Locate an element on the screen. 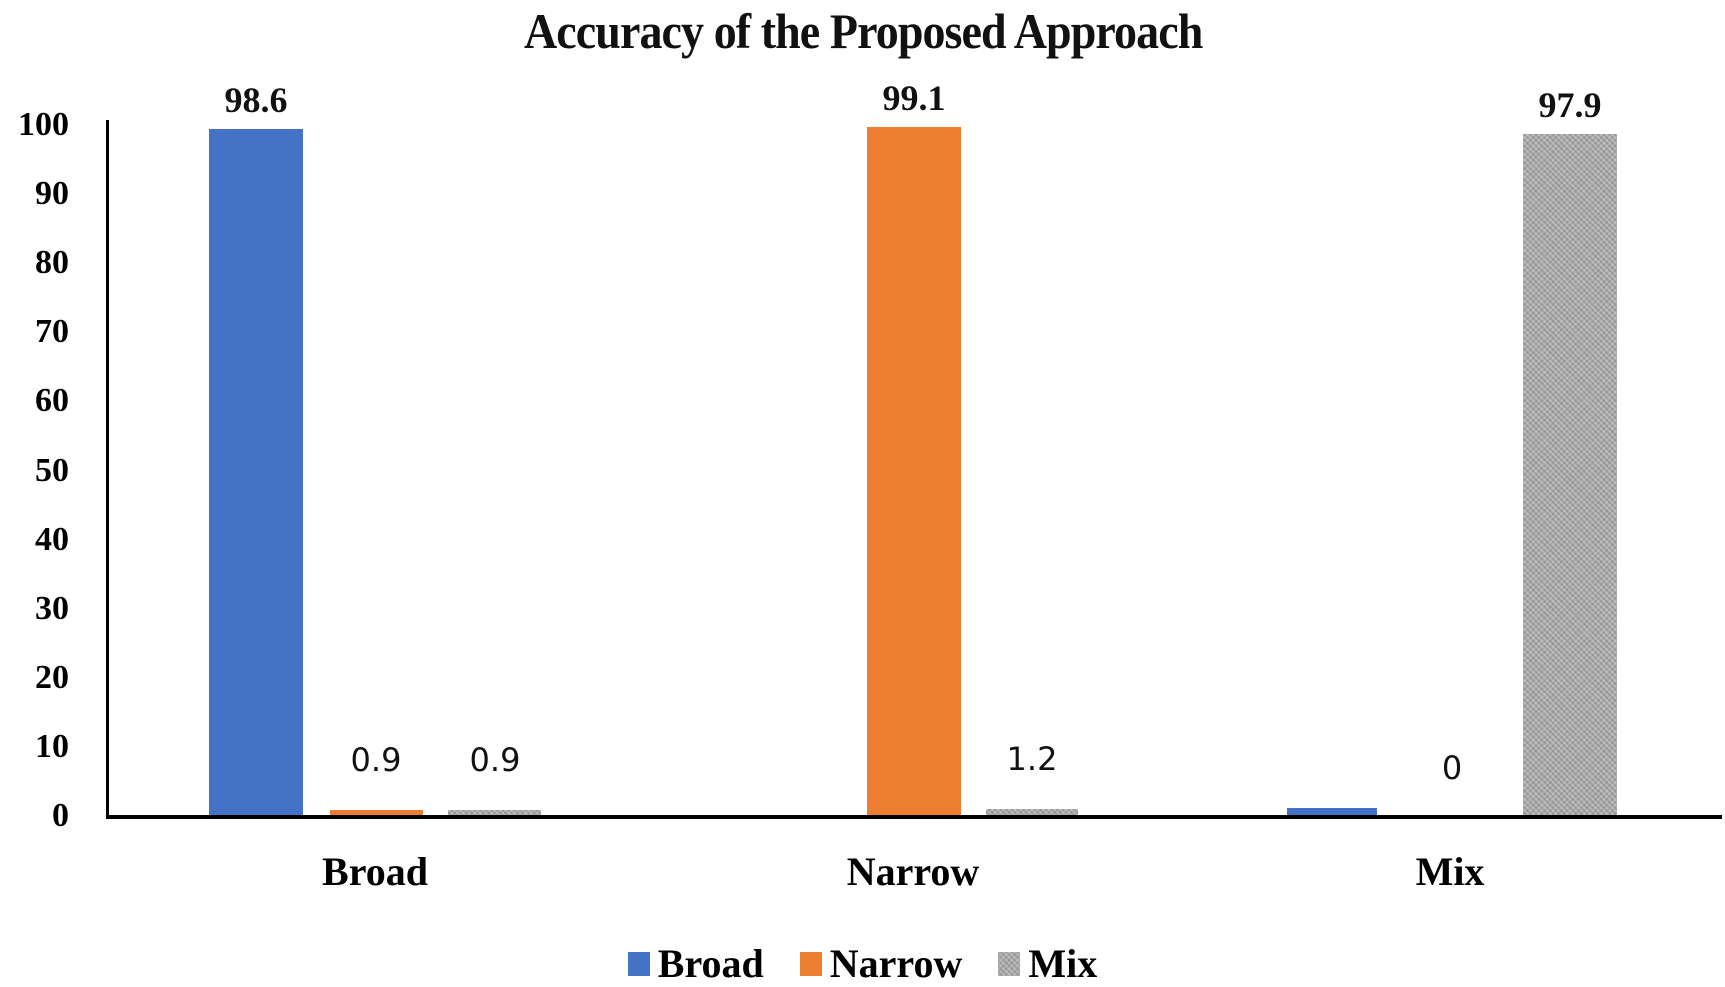 This screenshot has height=987, width=1725. legend-item-broad: Broad is located at coordinates (695, 963).